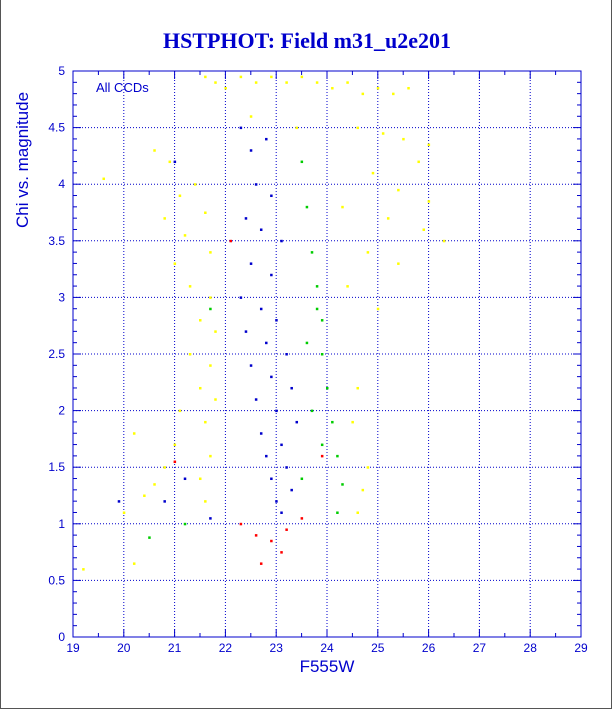 The width and height of the screenshot is (612, 714). I want to click on x-tick-label: 20, so click(124, 648).